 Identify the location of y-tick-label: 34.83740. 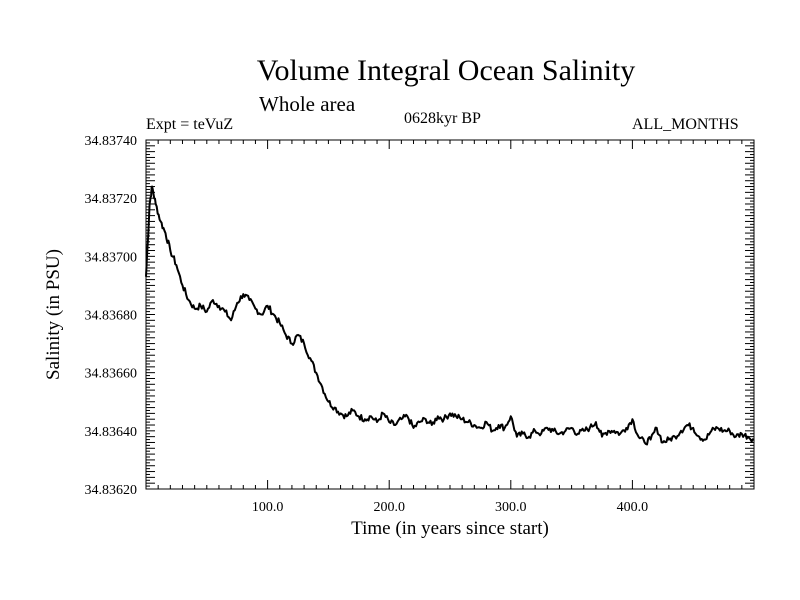
(111, 141).